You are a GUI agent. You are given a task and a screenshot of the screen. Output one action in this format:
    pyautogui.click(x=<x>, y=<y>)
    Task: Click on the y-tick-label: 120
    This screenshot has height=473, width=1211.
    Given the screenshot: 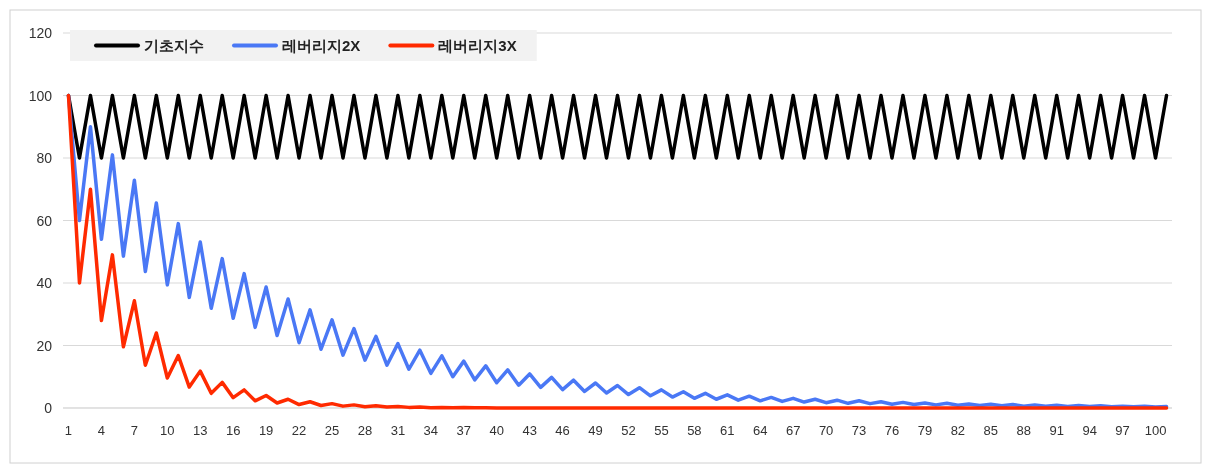 What is the action you would take?
    pyautogui.click(x=40, y=33)
    